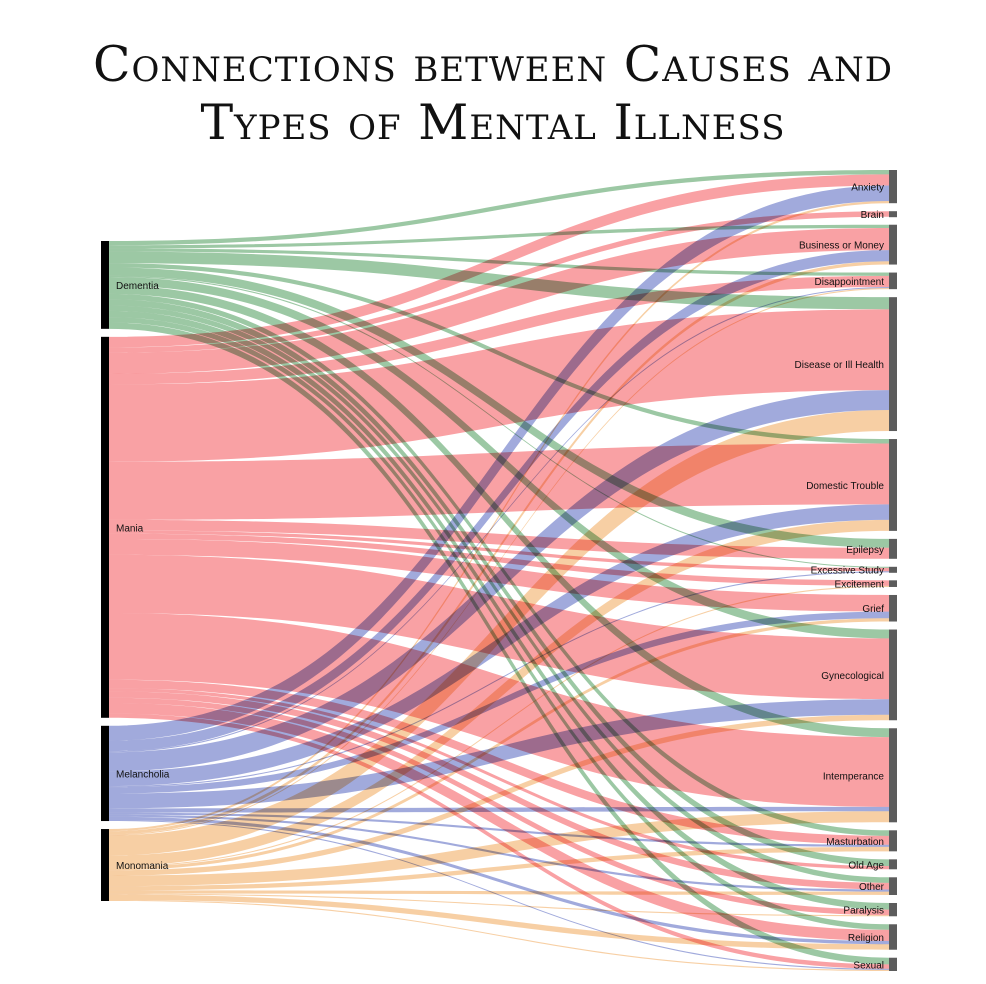  Describe the element at coordinates (893, 364) in the screenshot. I see `target-node-disease-or-ill-health` at that location.